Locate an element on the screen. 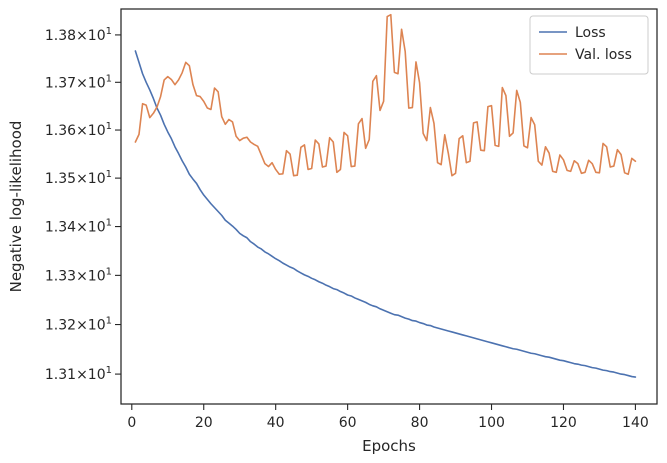 This screenshot has height=463, width=667. y-tick-mantissa: 1.31 is located at coordinates (60, 375).